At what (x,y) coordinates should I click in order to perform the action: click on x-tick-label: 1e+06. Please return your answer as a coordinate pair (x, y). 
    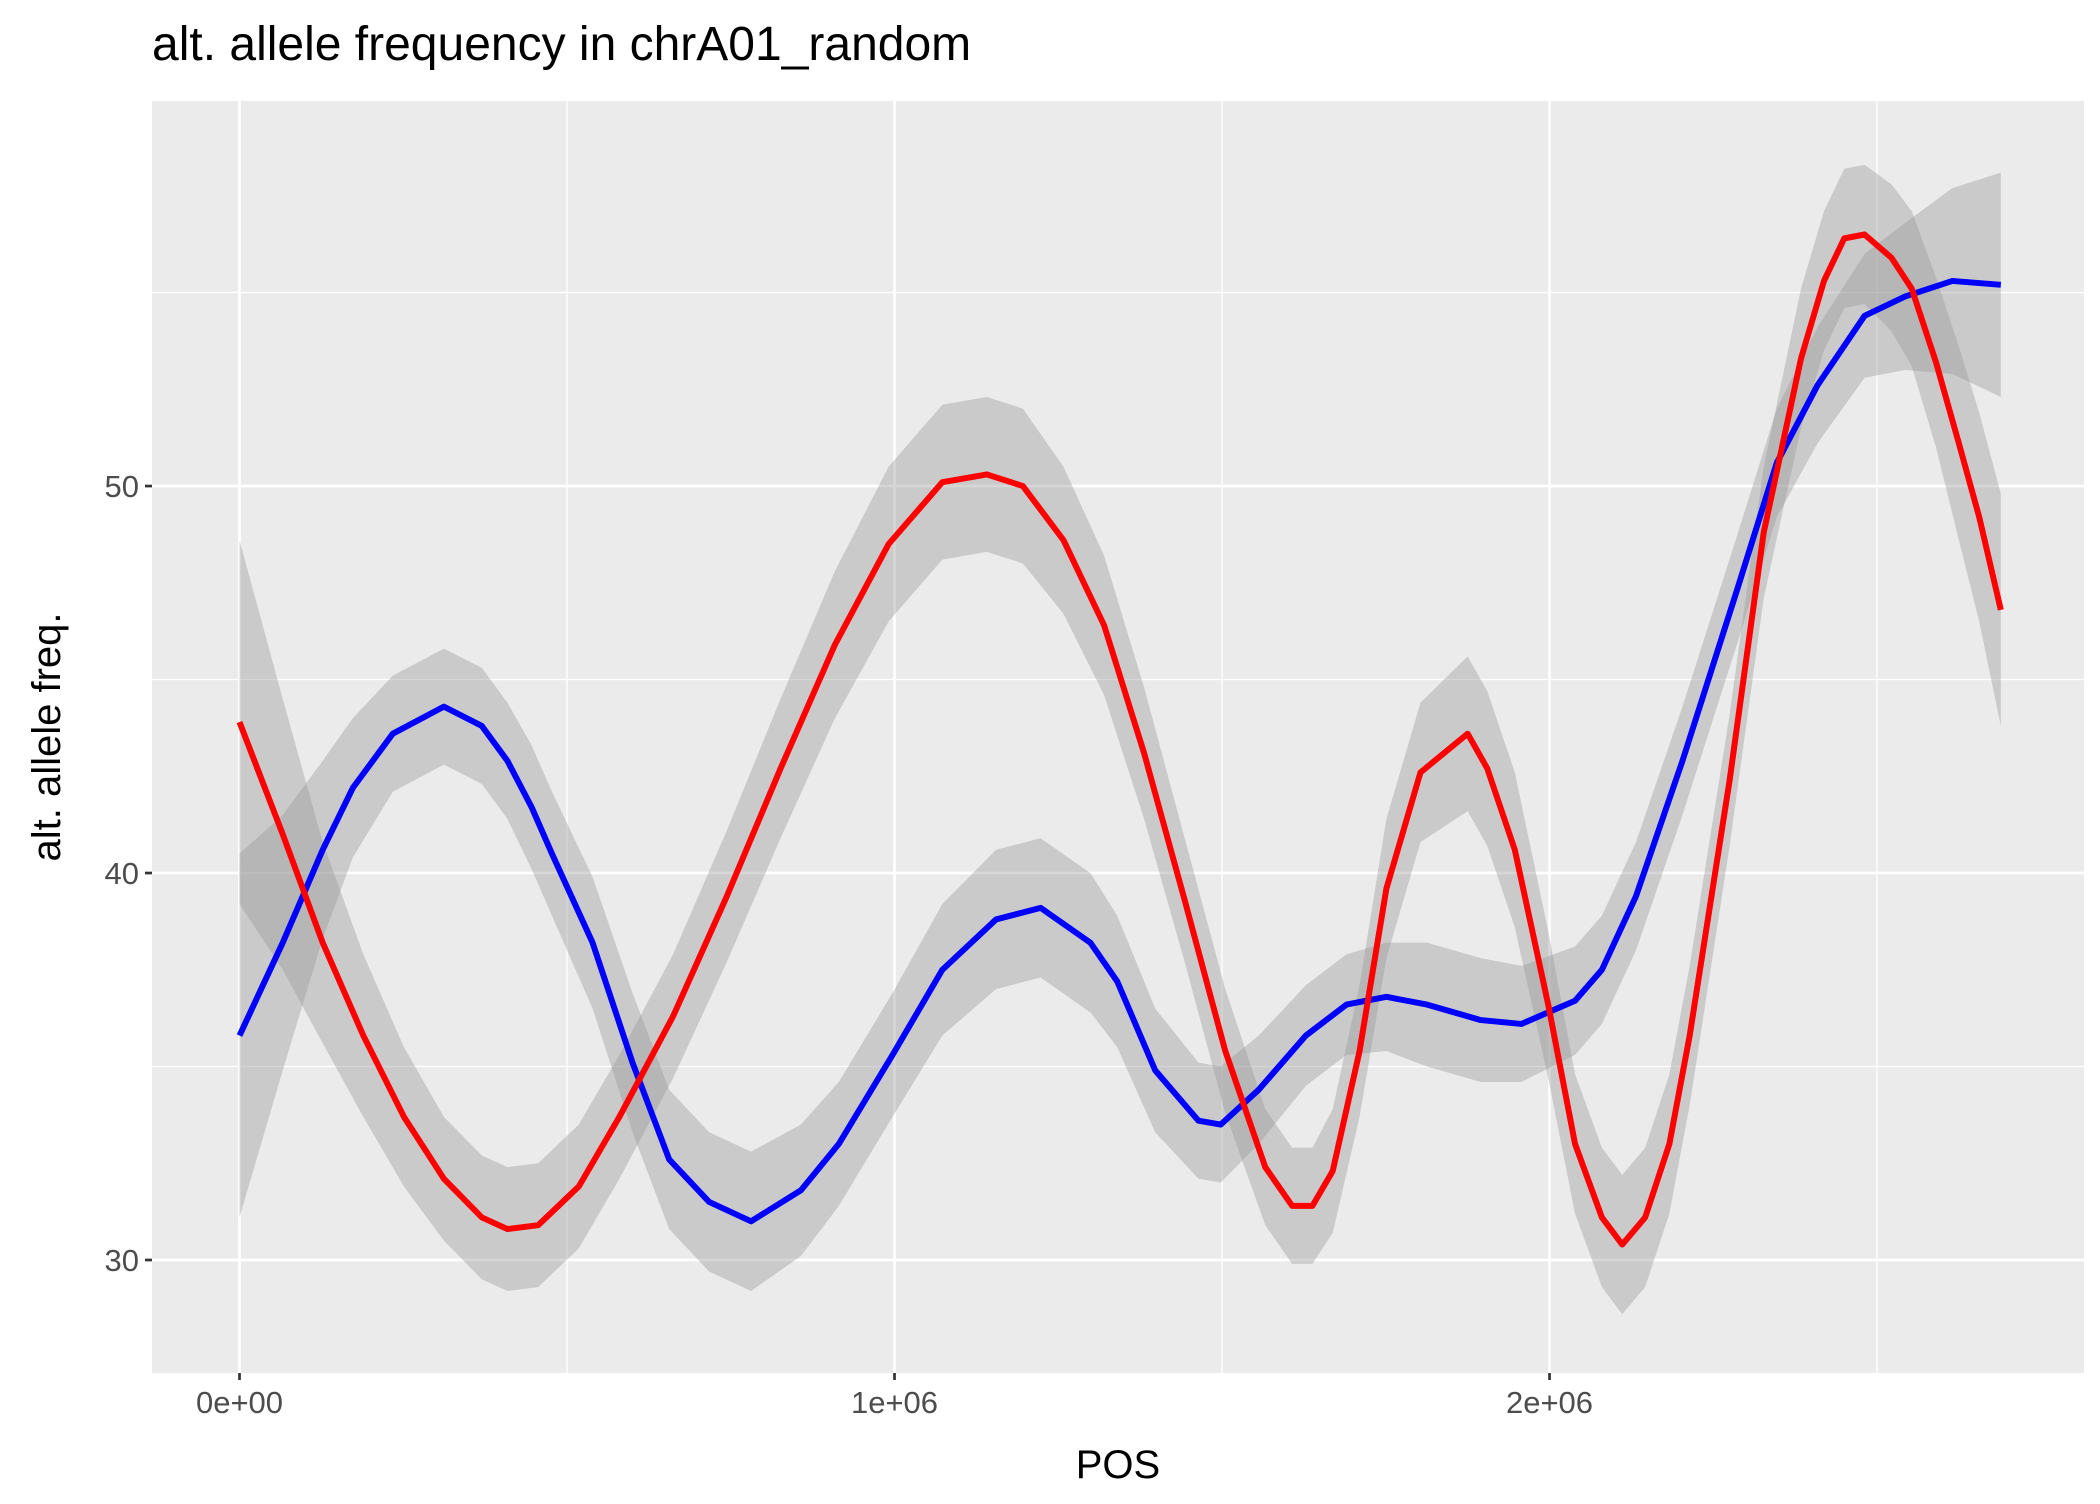
    Looking at the image, I should click on (894, 1402).